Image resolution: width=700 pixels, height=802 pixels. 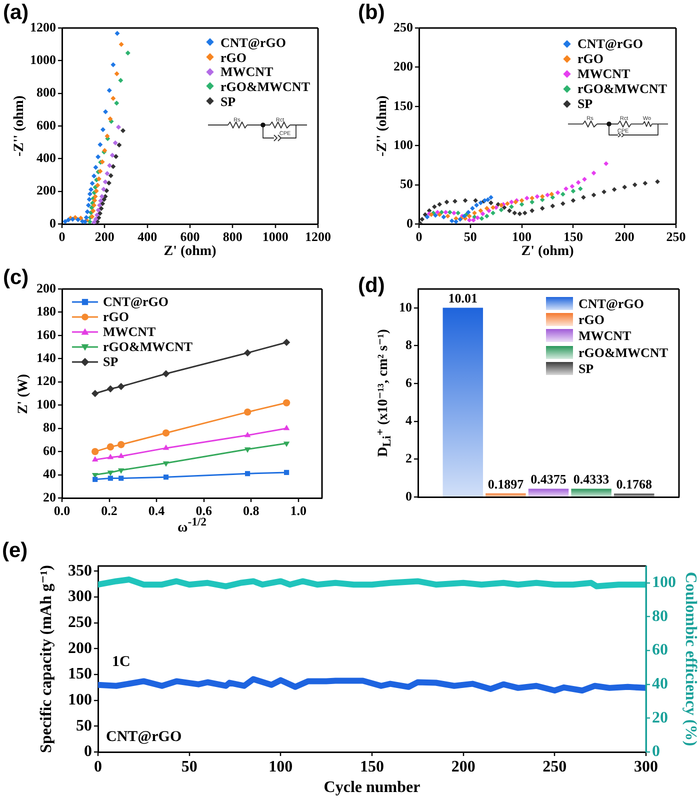 I want to click on annotation: 1C, so click(x=121, y=662).